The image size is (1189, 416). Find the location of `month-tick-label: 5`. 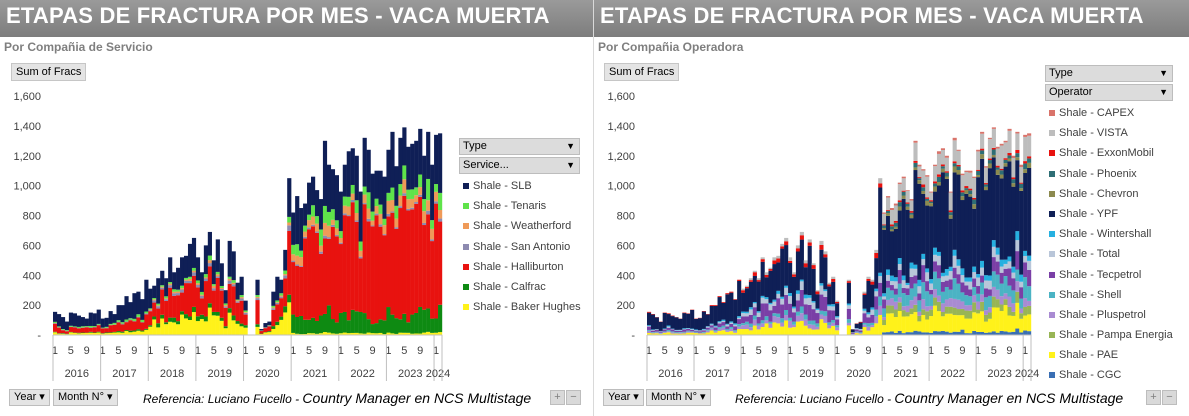

month-tick-label: 5 is located at coordinates (994, 351).